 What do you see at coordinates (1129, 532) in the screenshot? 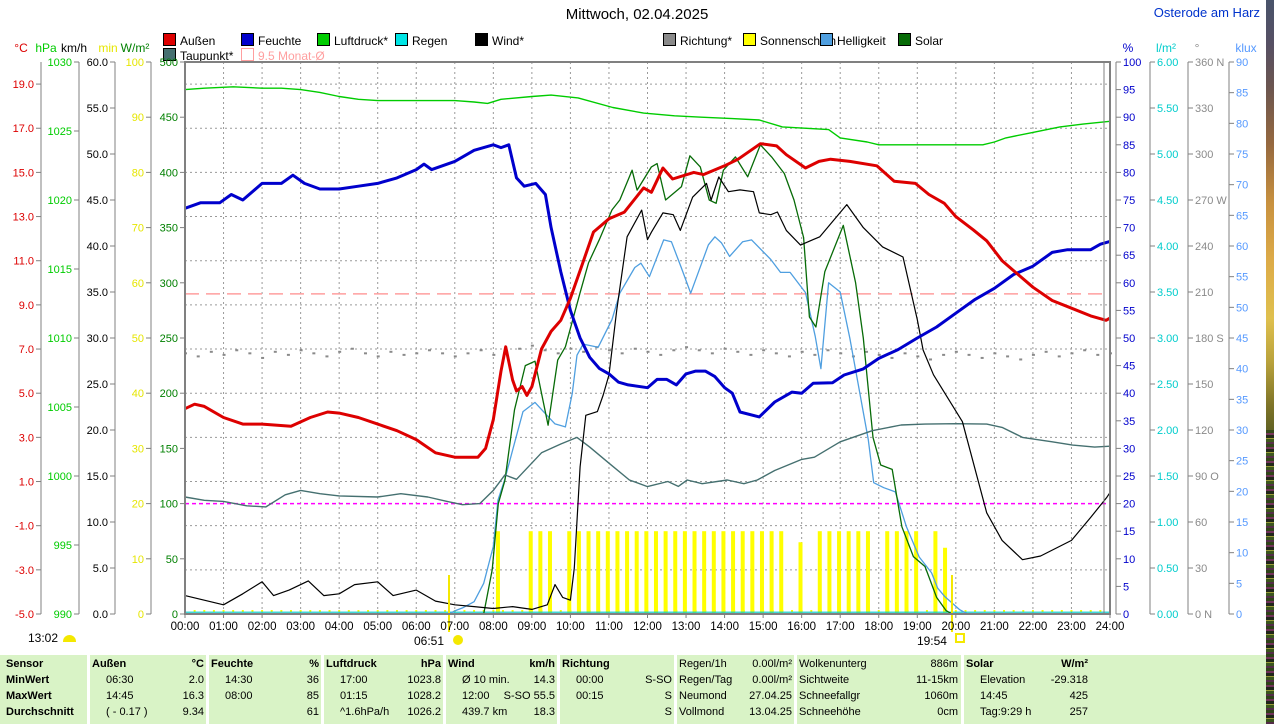
I see `y-axis-label: 15` at bounding box center [1129, 532].